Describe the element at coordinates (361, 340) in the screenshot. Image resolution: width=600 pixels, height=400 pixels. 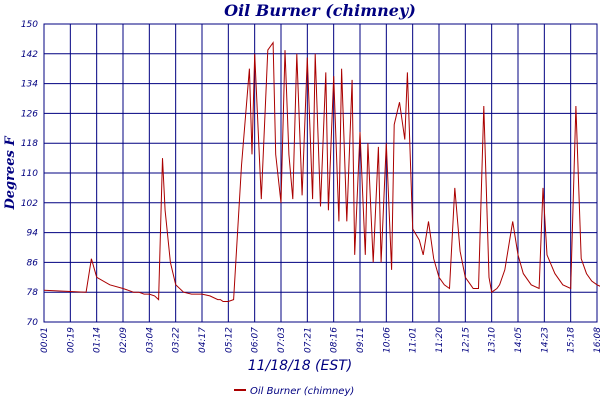
I see `x-tick-label-12: 09:11` at that location.